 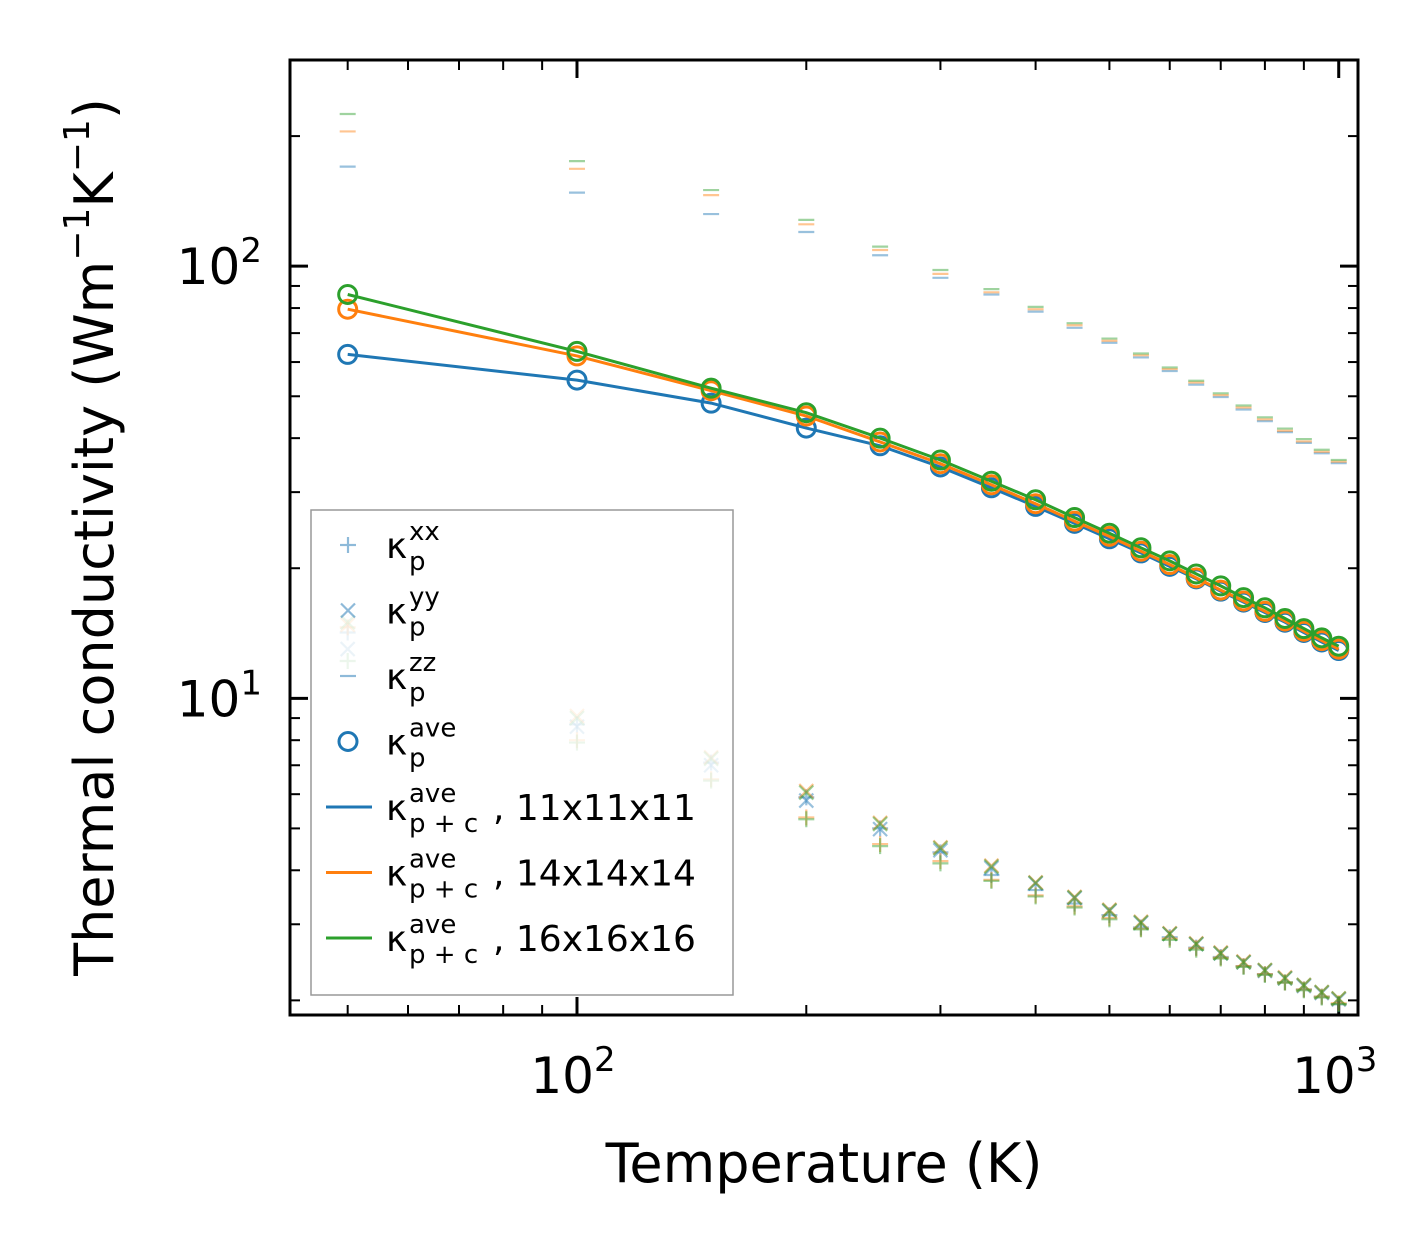 I want to click on legend-entry: κpave, so click(x=396, y=744).